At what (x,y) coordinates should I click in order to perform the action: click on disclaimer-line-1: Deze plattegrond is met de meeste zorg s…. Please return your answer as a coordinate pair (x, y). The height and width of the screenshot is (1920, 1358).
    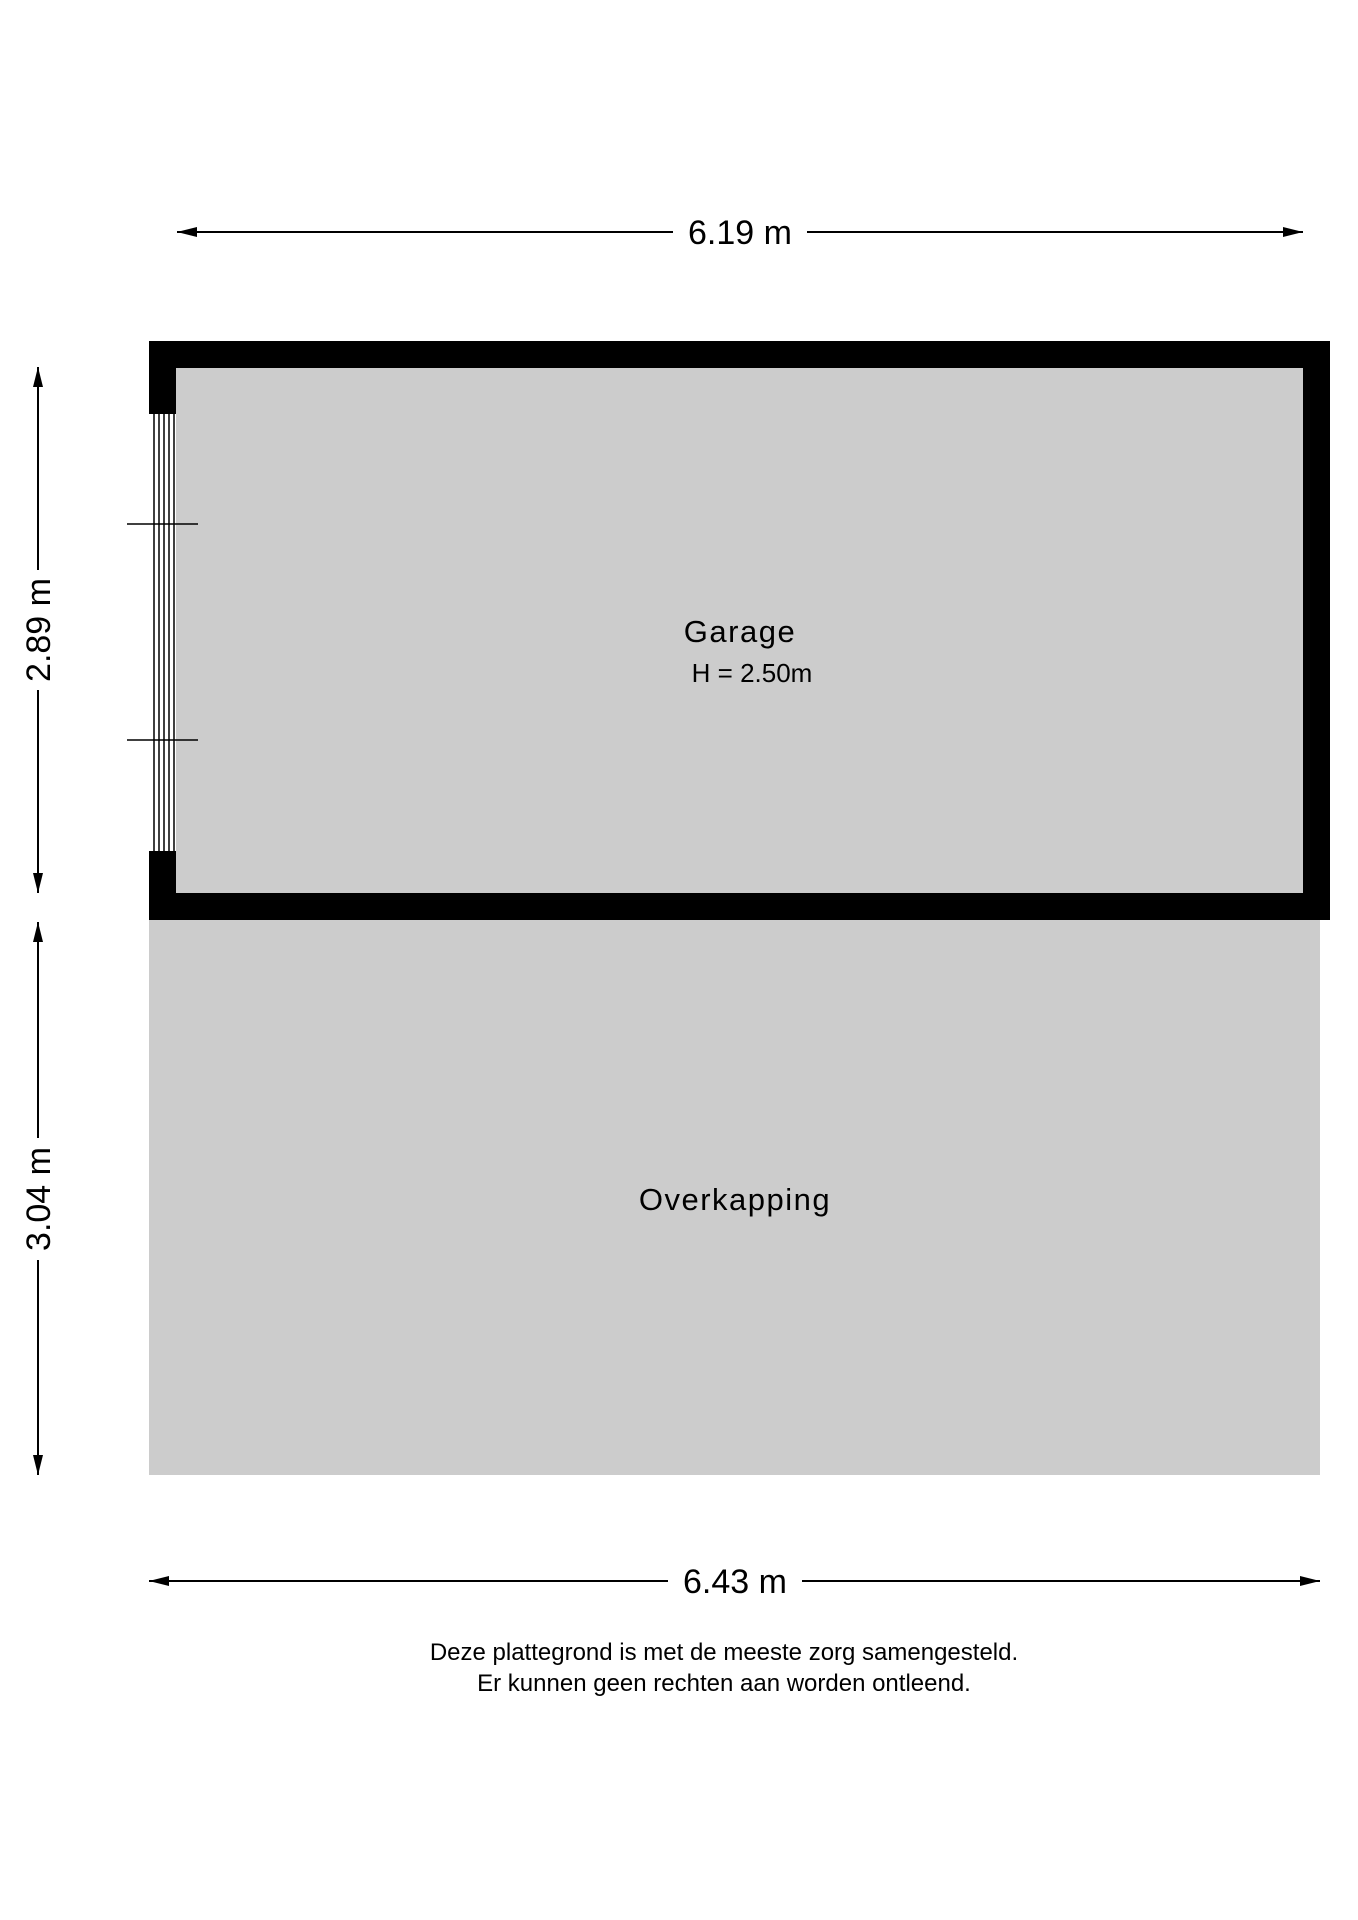
    Looking at the image, I should click on (724, 1652).